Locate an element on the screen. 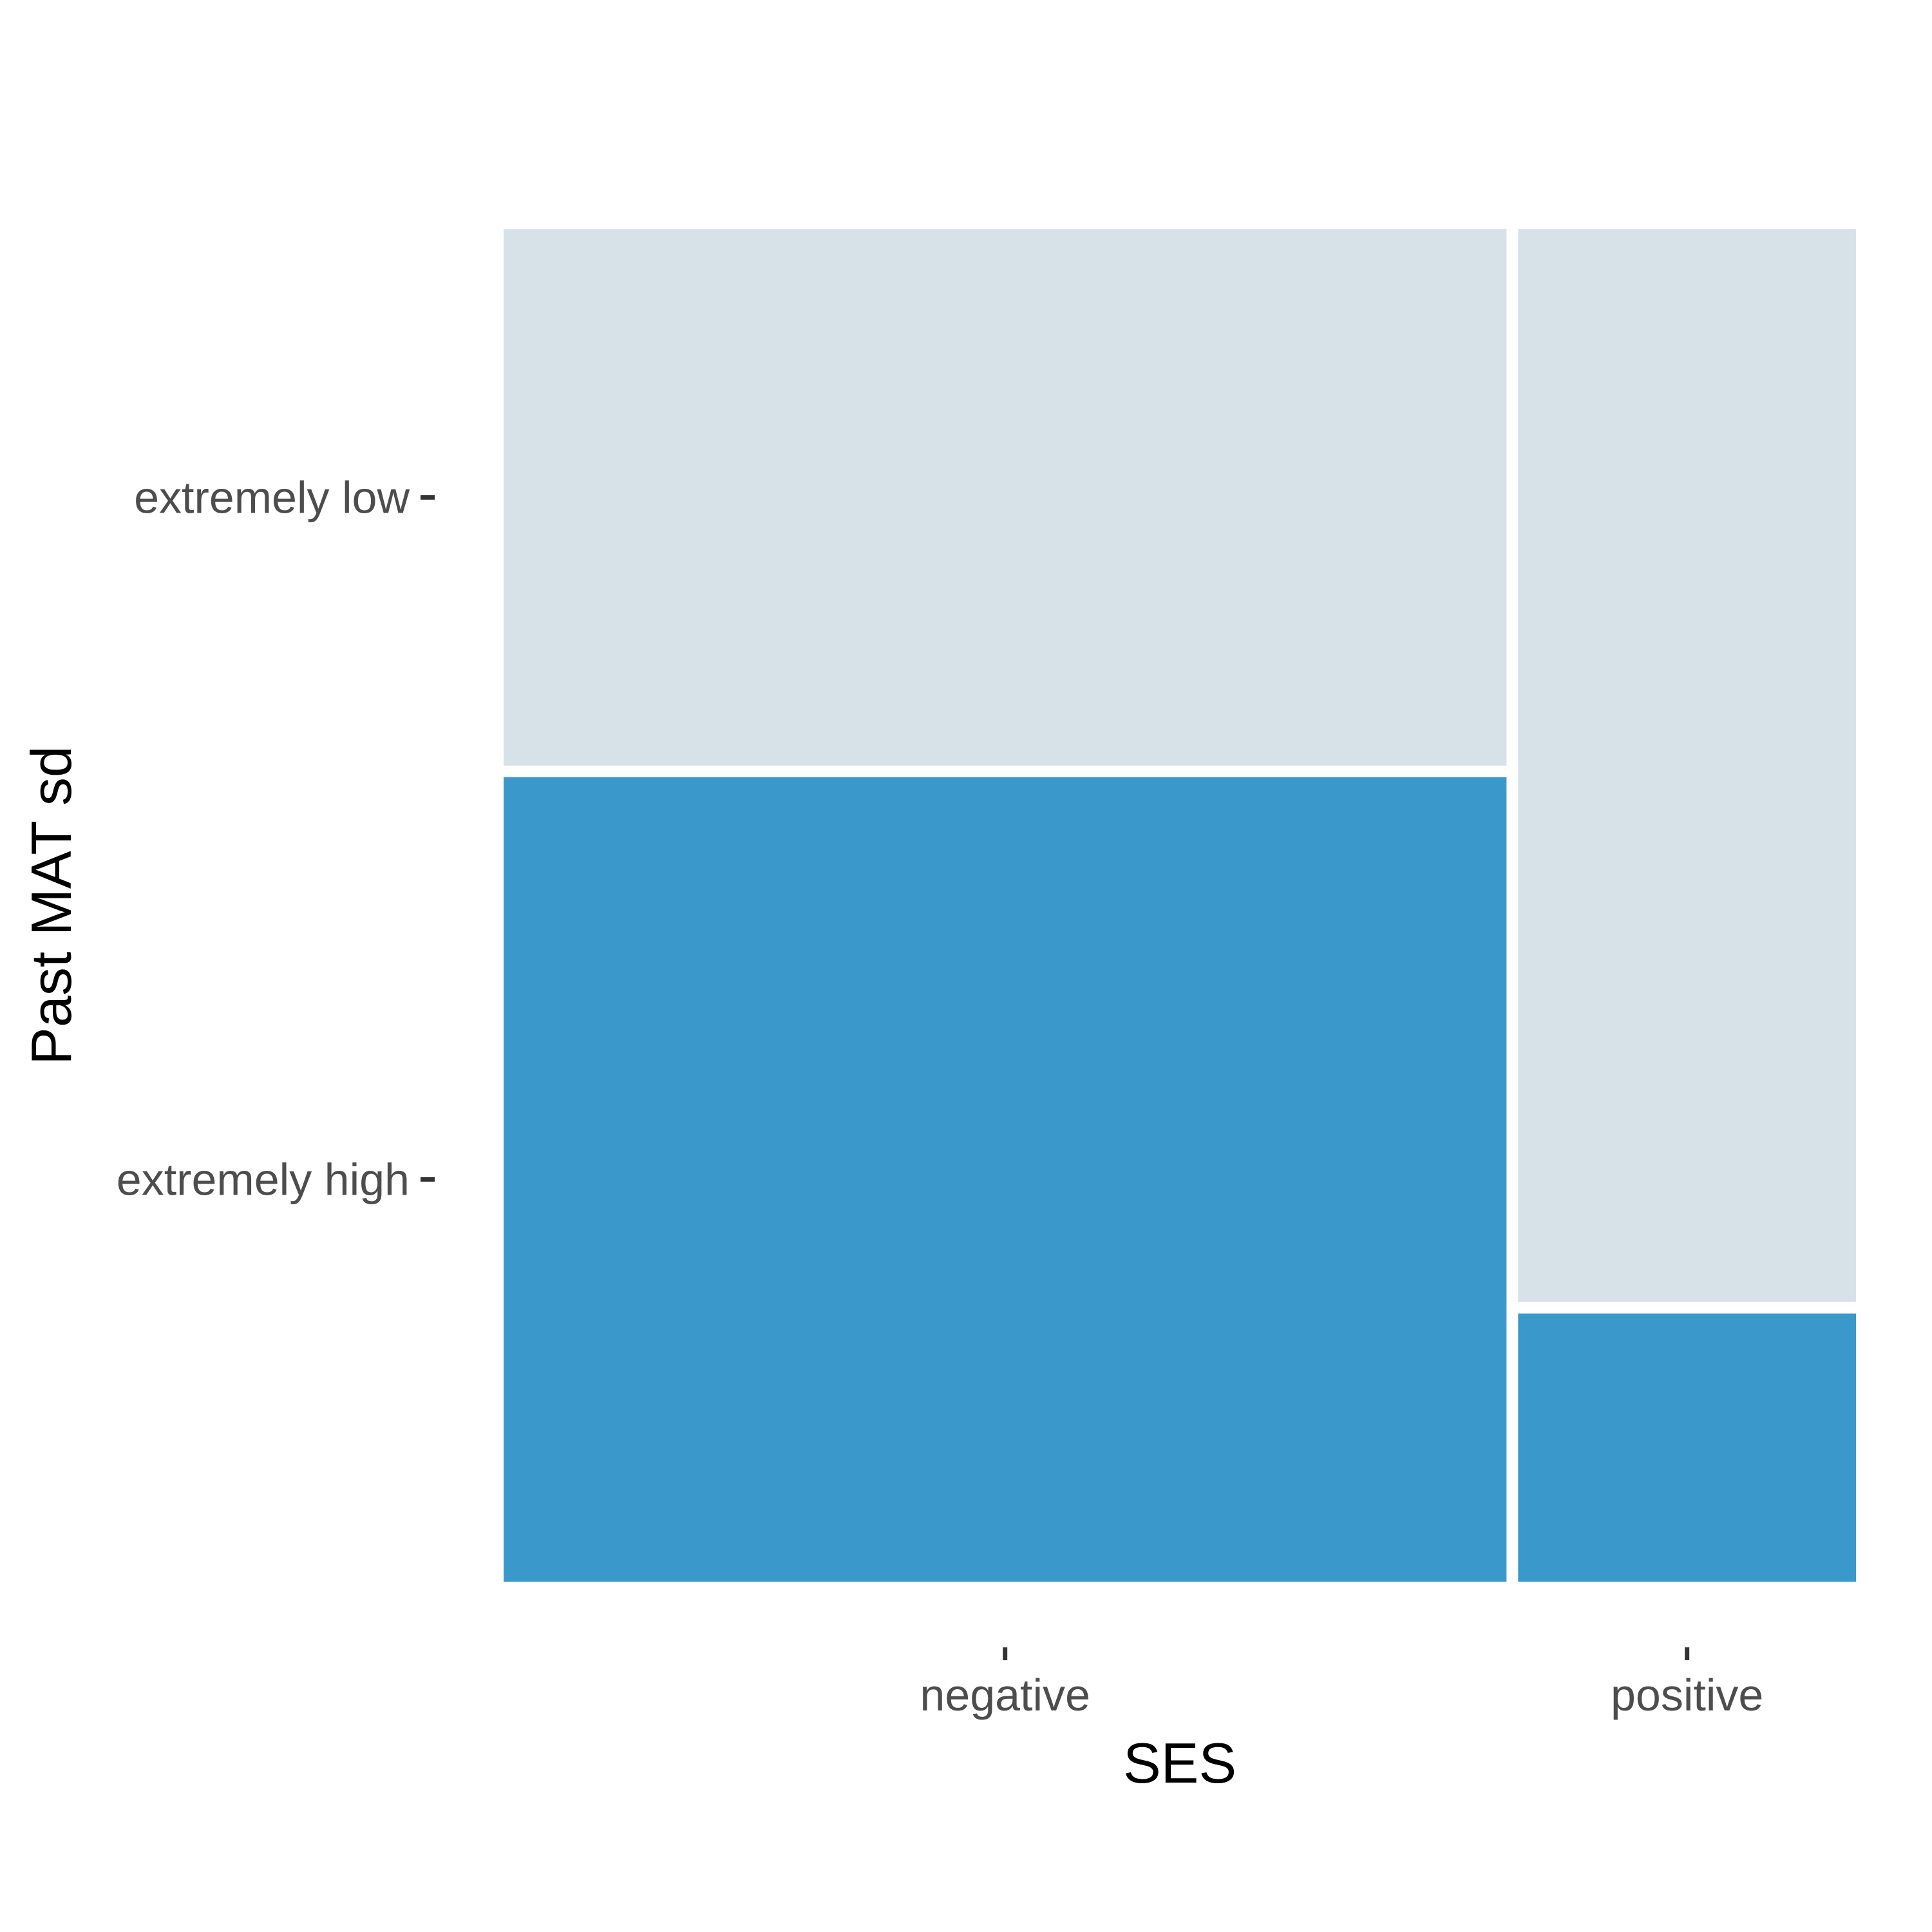 The width and height of the screenshot is (1932, 1932). x-tick-label-positive: positive is located at coordinates (1687, 1695).